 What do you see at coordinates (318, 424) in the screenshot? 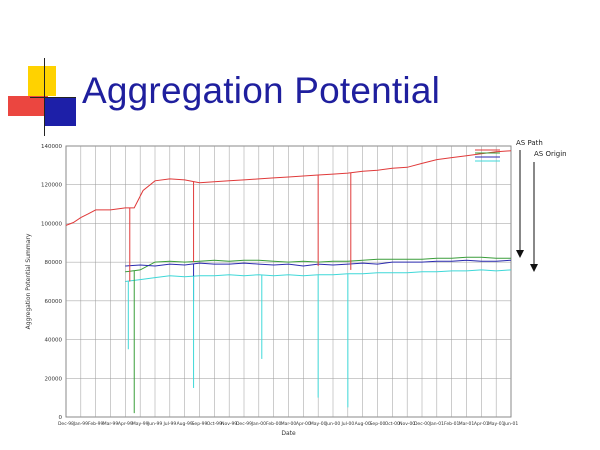
I see `x-tick-label: May-00` at bounding box center [318, 424].